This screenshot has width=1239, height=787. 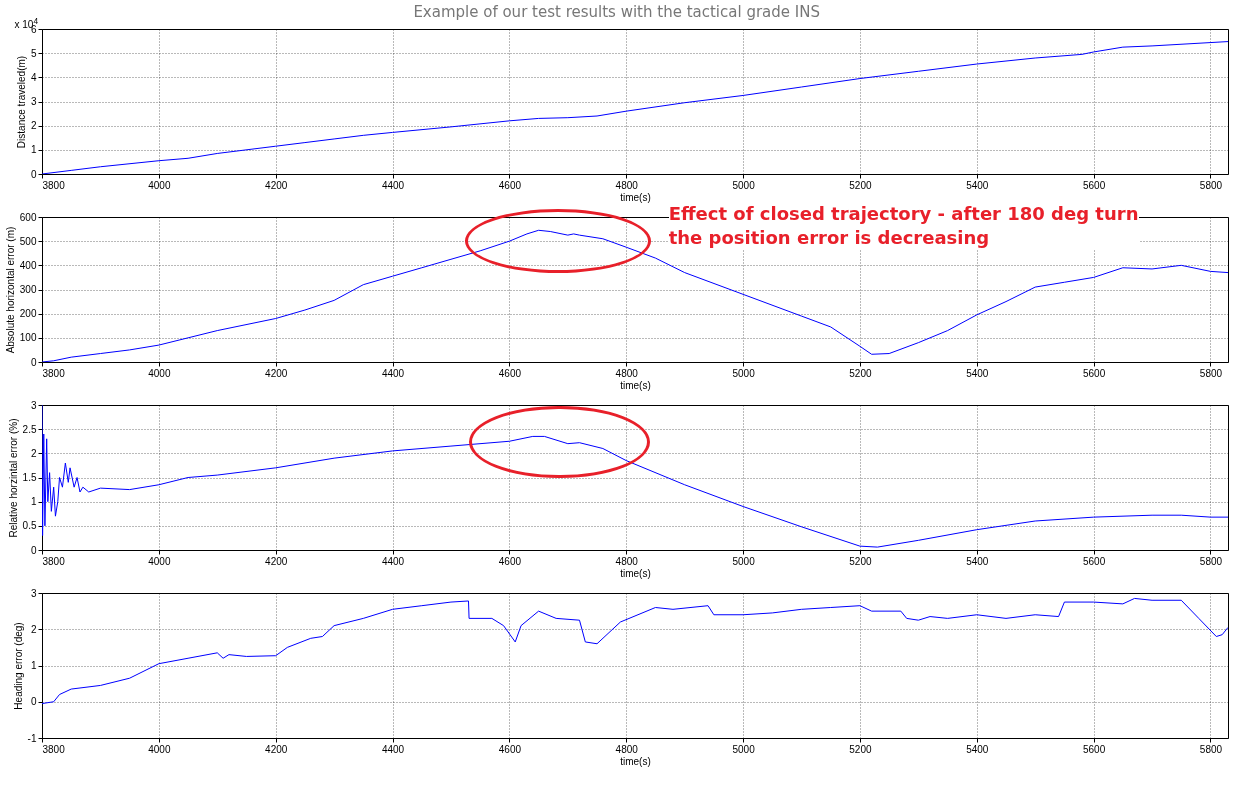 What do you see at coordinates (29, 526) in the screenshot?
I see `y-tick-label: 0.5` at bounding box center [29, 526].